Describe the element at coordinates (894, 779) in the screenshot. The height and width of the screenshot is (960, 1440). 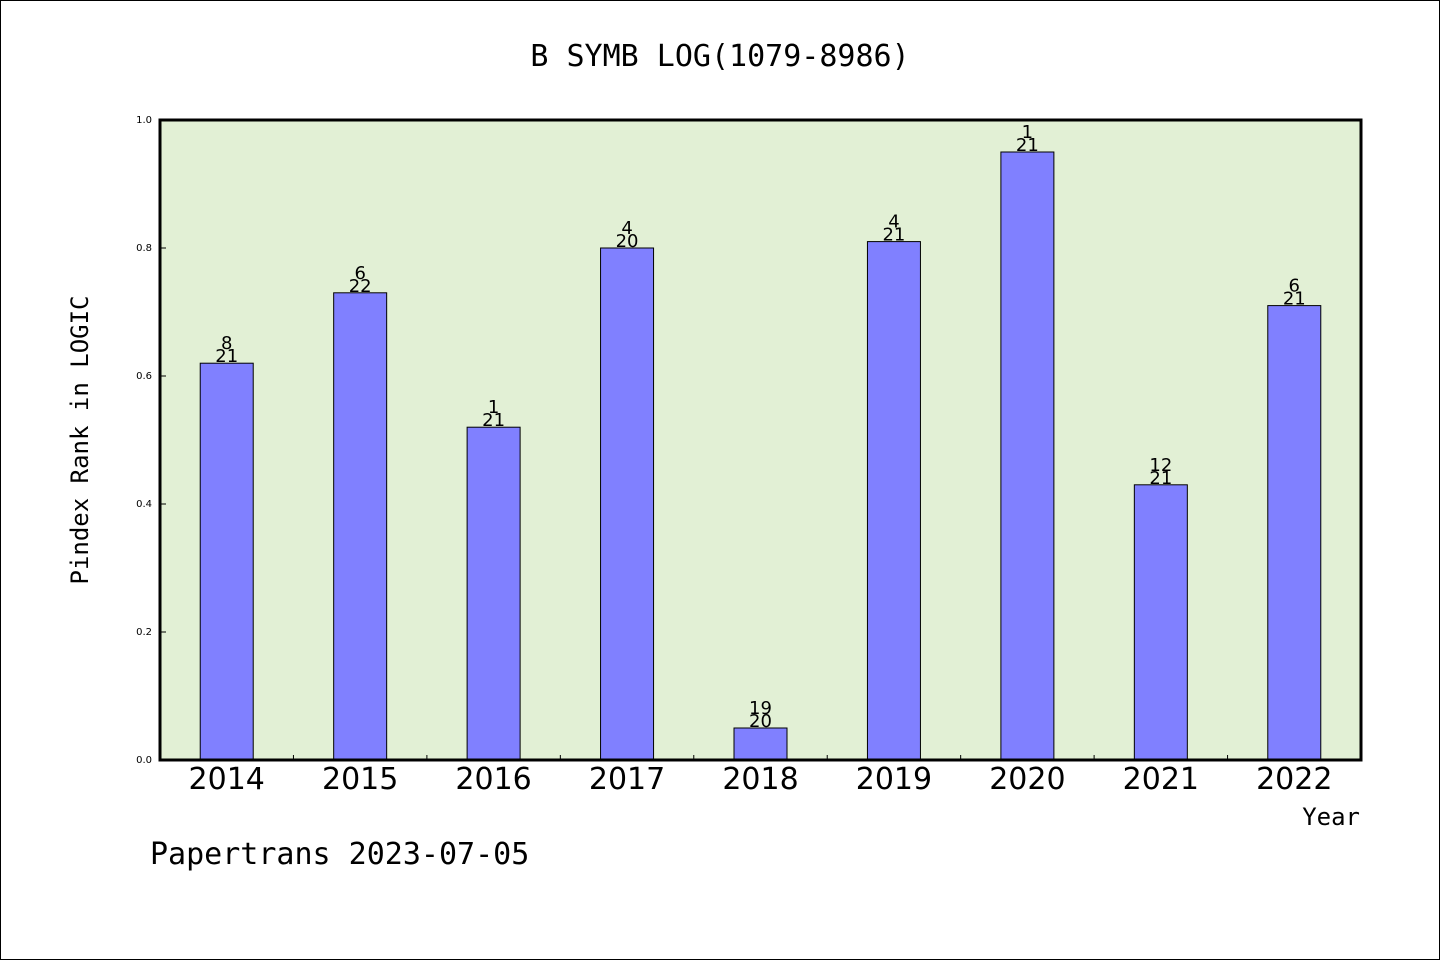
I see `x-tick-label: 2019` at that location.